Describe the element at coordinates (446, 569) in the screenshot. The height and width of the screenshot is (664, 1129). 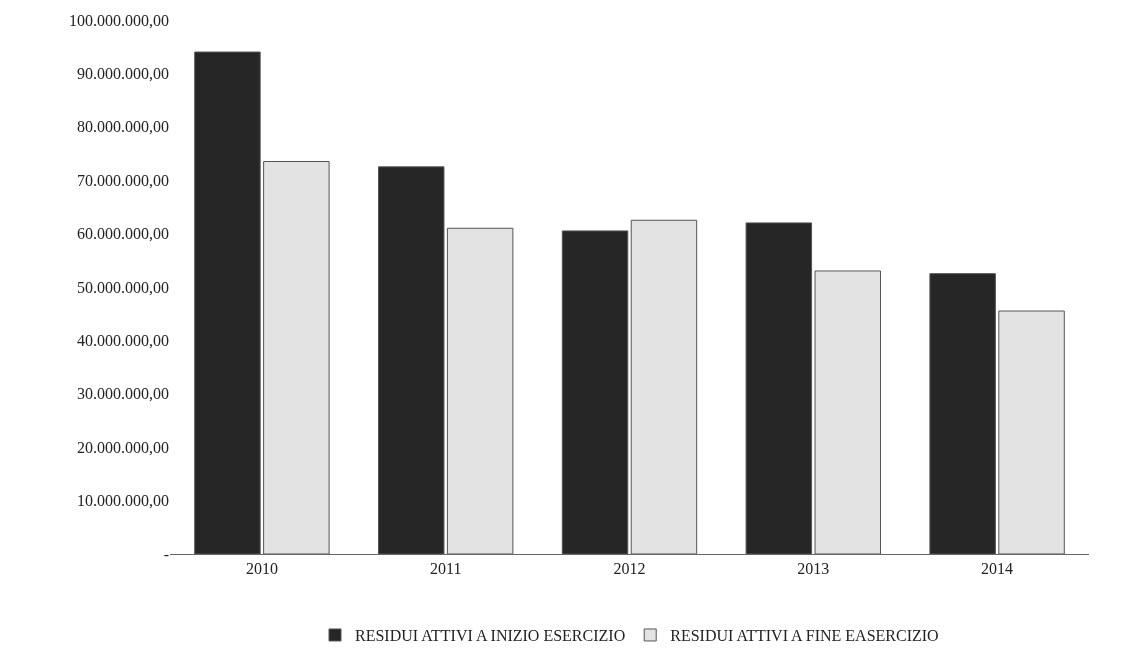
I see `x-tick-label: 2011` at that location.